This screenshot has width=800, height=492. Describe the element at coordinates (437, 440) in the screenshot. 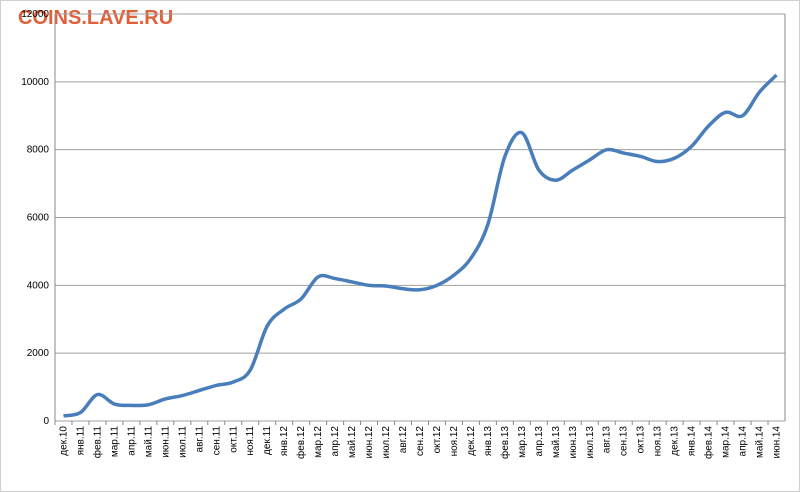

I see `x-tick-label: окт.12` at that location.